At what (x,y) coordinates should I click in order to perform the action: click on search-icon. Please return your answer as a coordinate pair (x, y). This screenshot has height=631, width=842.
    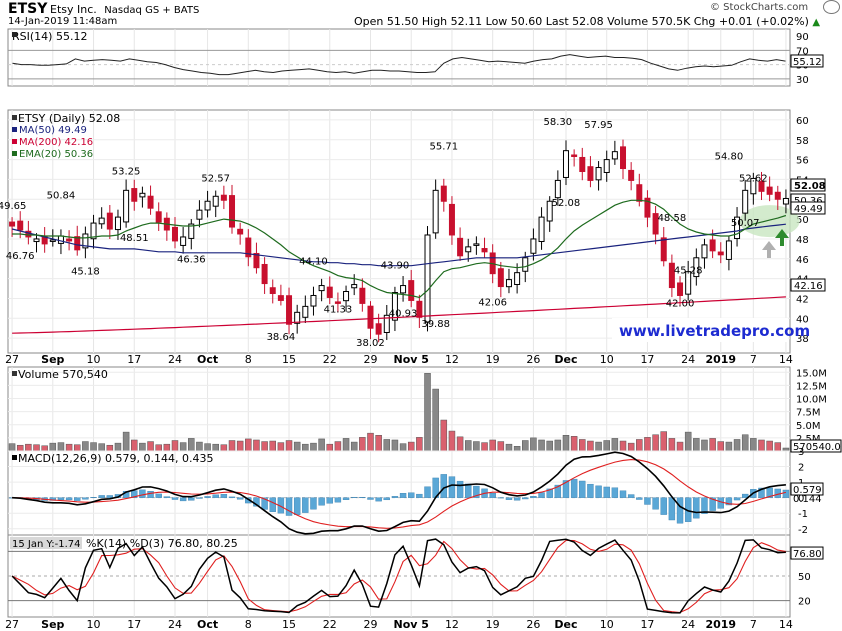
    Looking at the image, I should click on (831, 7).